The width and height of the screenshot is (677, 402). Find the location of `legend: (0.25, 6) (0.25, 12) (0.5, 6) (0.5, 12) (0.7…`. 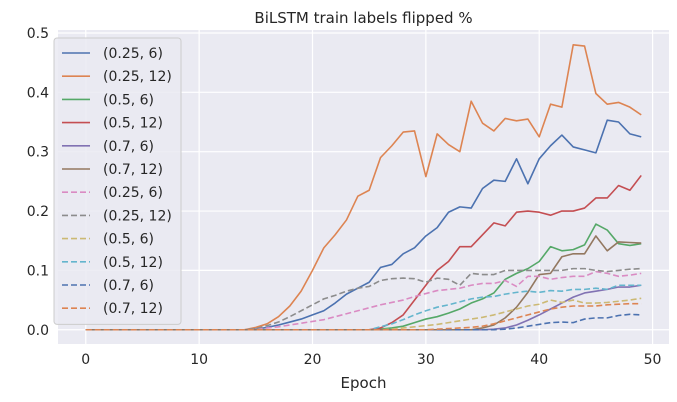

legend: (0.25, 6) (0.25, 12) (0.5, 6) (0.5, 12) (0.7… is located at coordinates (117, 181).